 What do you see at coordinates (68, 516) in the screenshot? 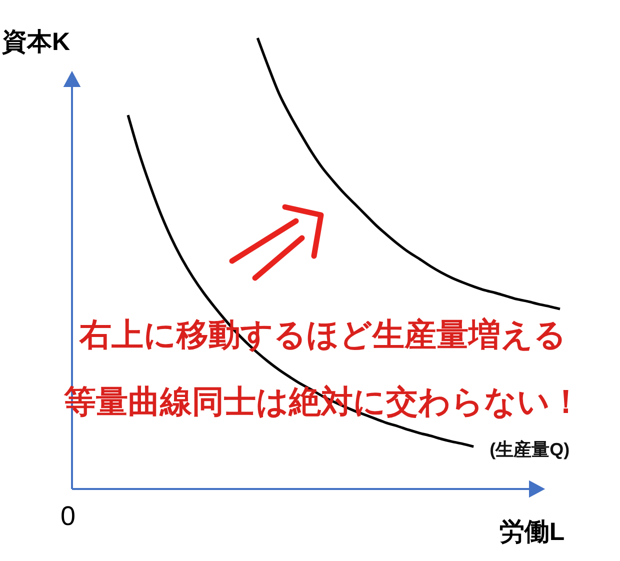
I see `annotation: 0` at bounding box center [68, 516].